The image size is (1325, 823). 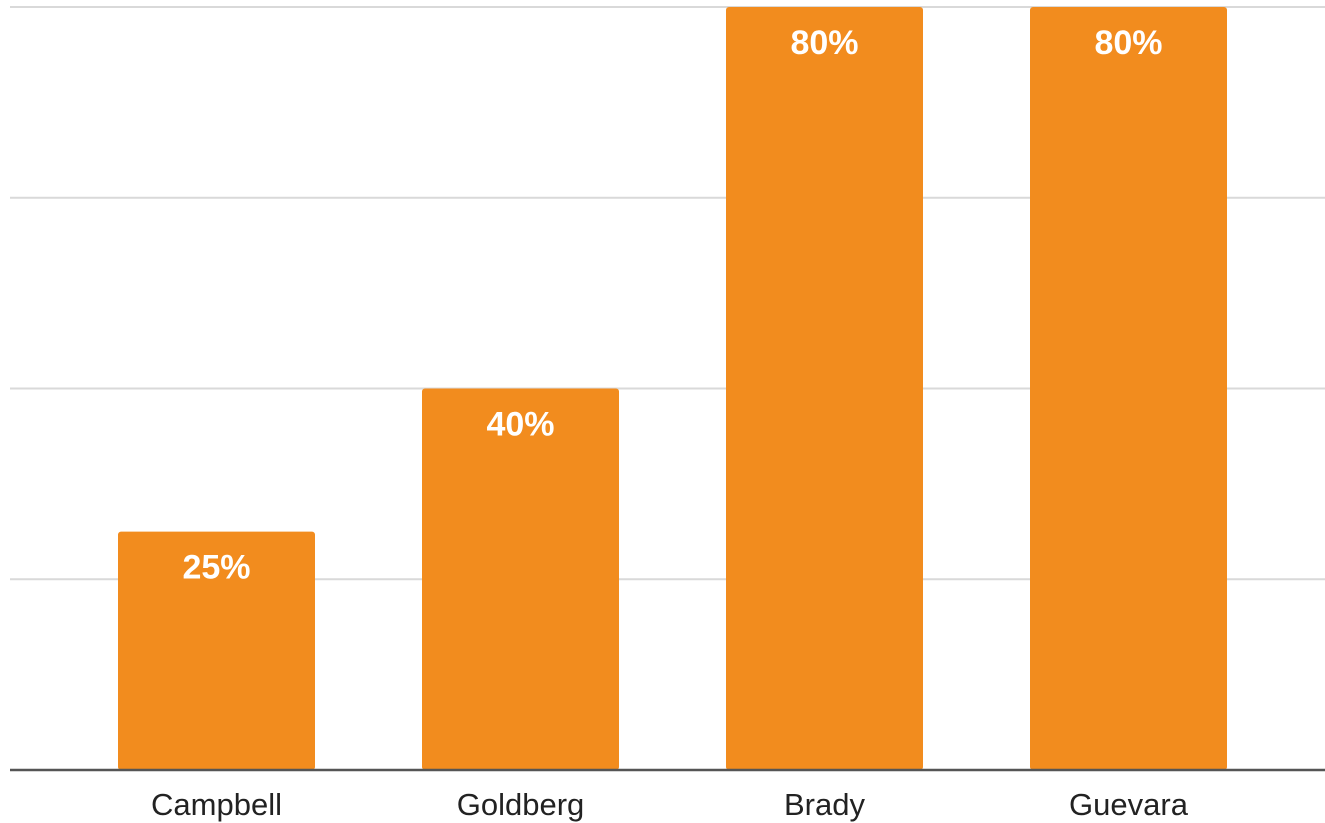 What do you see at coordinates (520, 425) in the screenshot?
I see `data-label-goldberg: 40%` at bounding box center [520, 425].